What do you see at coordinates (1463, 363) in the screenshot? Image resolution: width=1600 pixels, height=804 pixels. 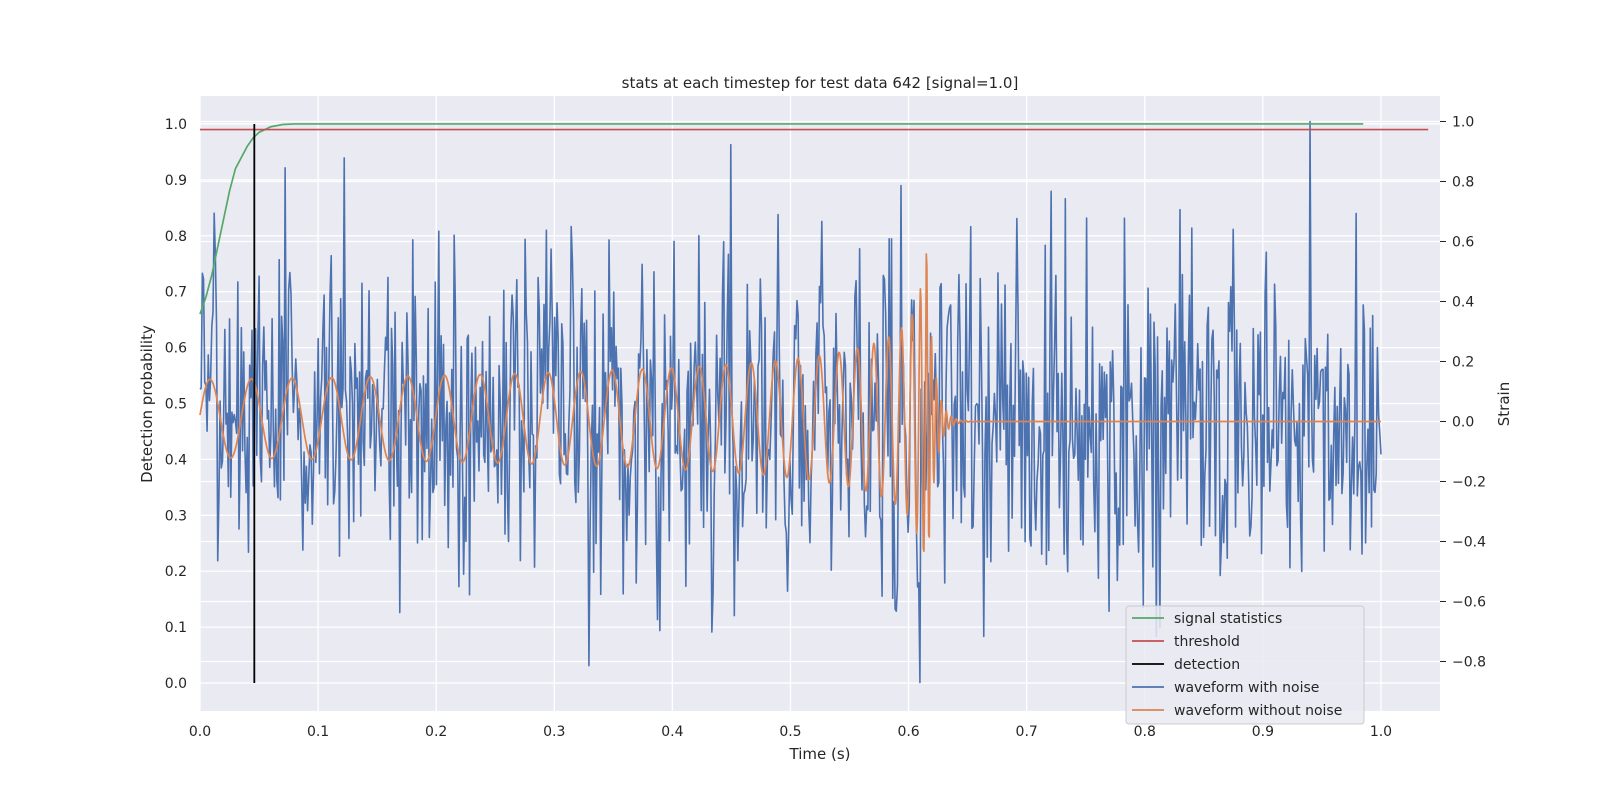 I see `y-right-tick-label: 0.2` at bounding box center [1463, 363].